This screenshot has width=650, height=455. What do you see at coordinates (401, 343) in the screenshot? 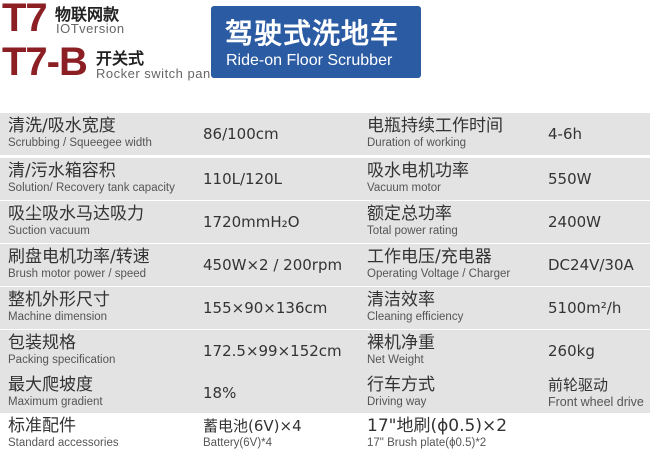
I see `label-cn: 裸机净重` at bounding box center [401, 343].